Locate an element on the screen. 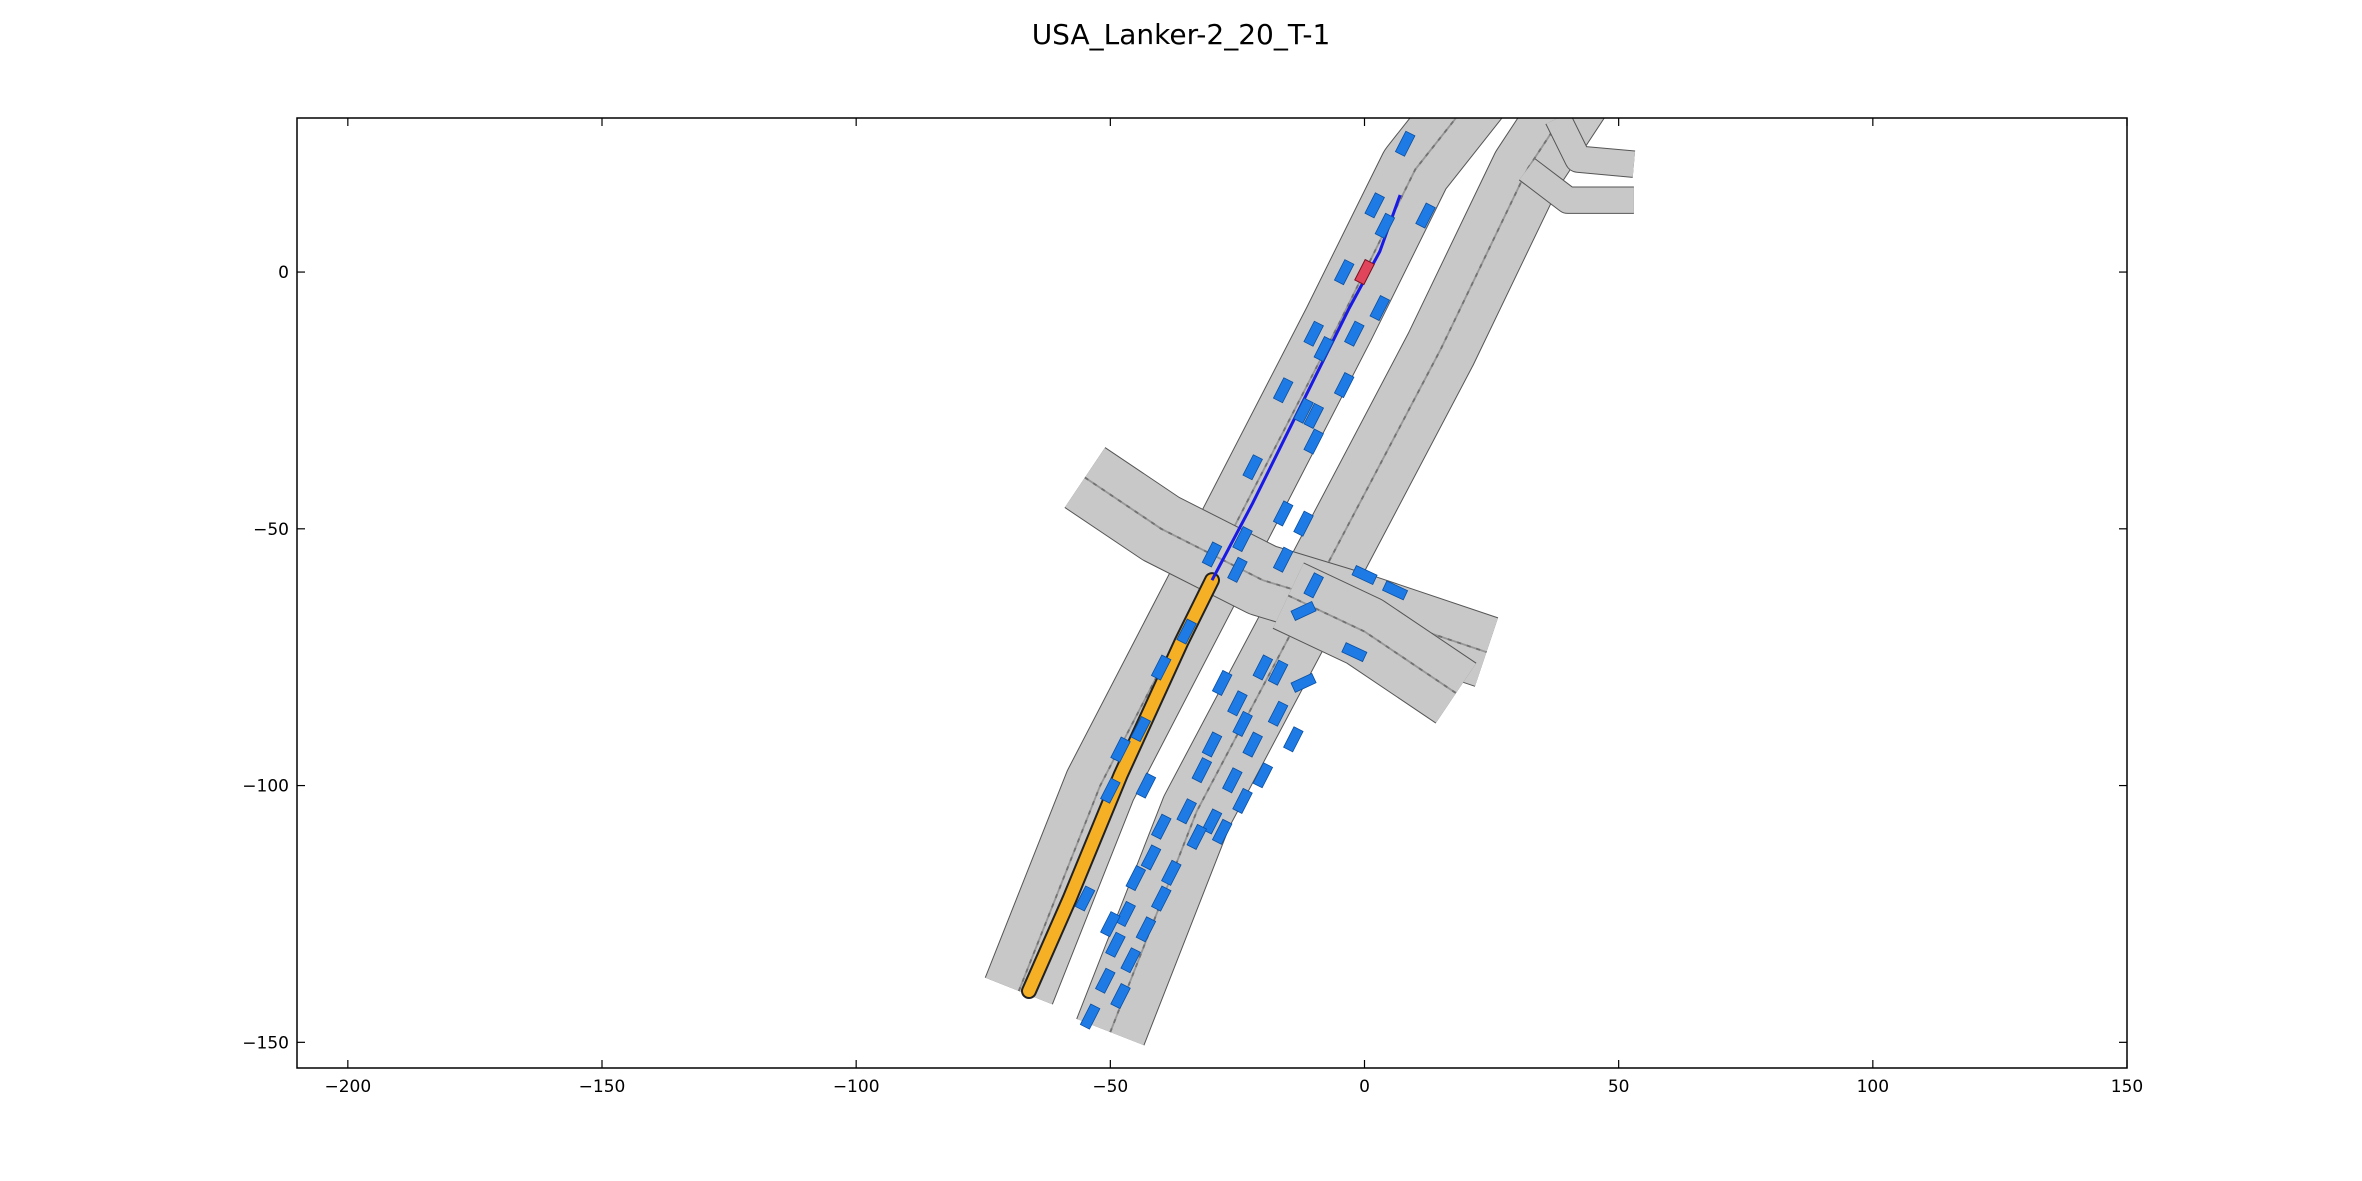 The height and width of the screenshot is (1181, 2362). x-tick-label: −100 is located at coordinates (856, 1087).